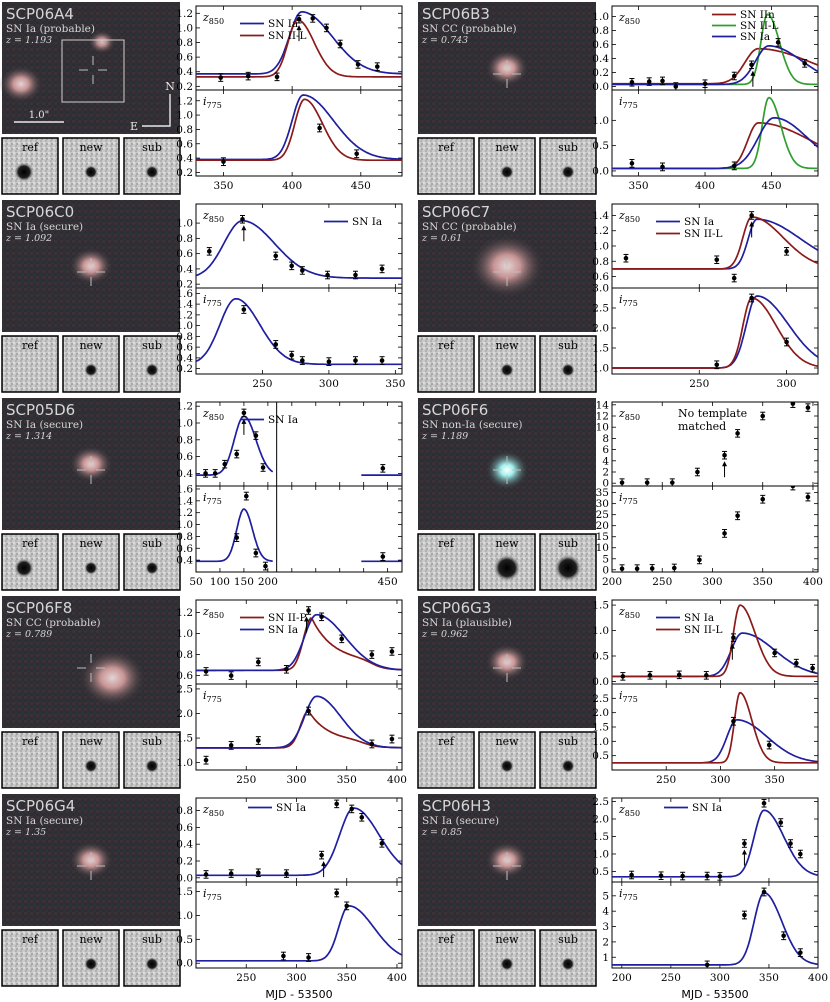 The image size is (830, 1002). I want to click on sn-type: SN Ia (plausible), so click(467, 623).